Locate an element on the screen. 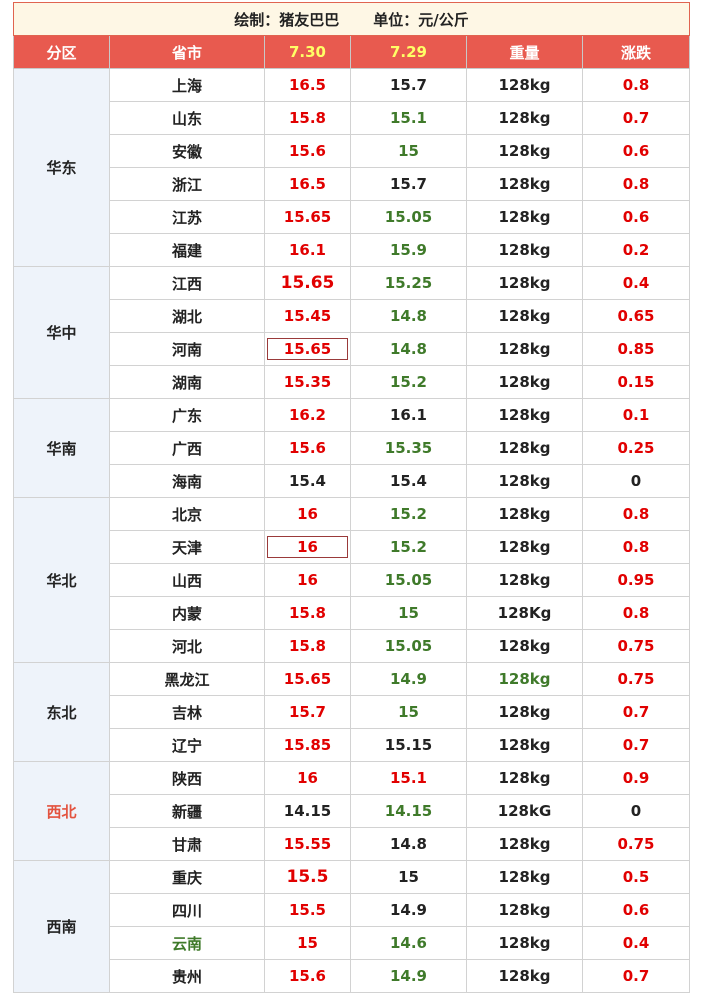 The image size is (703, 1004). province-cell: 浙江 is located at coordinates (187, 184).